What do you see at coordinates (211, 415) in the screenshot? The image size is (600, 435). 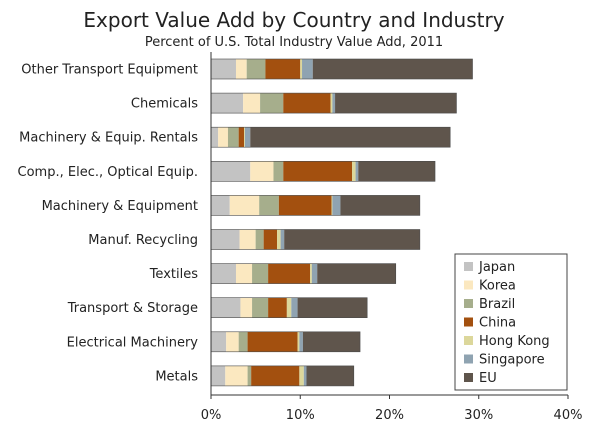 I see `x-tick-label: 0%` at bounding box center [211, 415].